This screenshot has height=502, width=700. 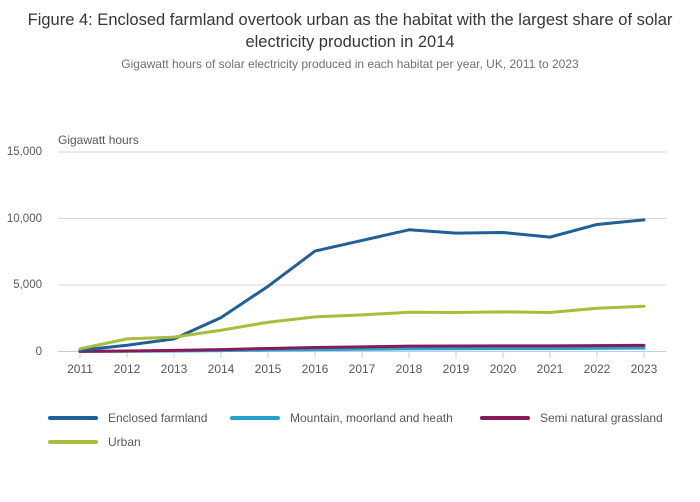 I want to click on x-axis-tick-label: 2011, so click(x=80, y=369).